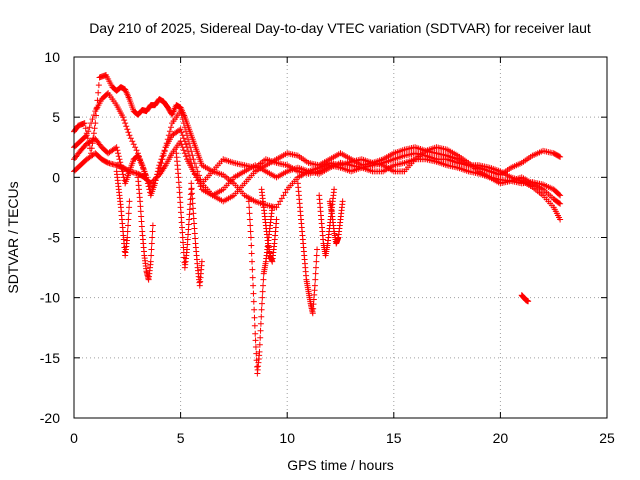 The image size is (640, 480). I want to click on y-tick-label: 10, so click(52, 57).